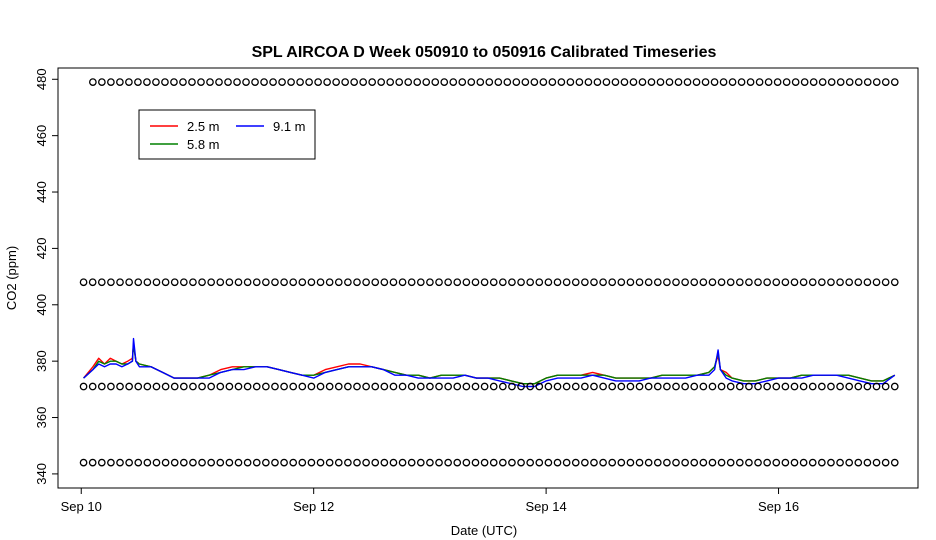 This screenshot has height=540, width=936. What do you see at coordinates (41, 79) in the screenshot?
I see `y-tick-label: 480` at bounding box center [41, 79].